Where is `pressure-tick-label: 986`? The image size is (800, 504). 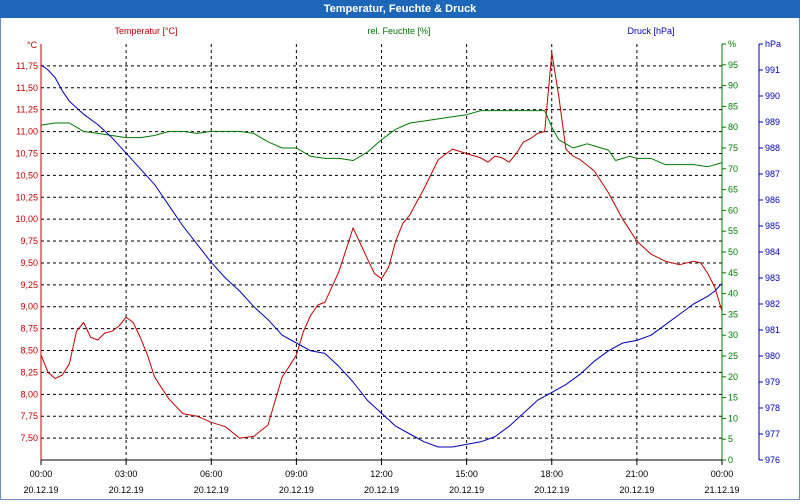 pressure-tick-label: 986 is located at coordinates (772, 200).